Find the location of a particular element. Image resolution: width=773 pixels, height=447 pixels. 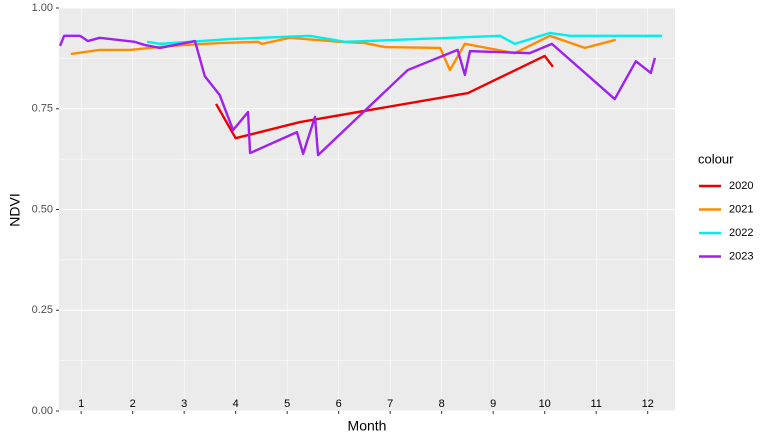

y-tick-label: 0.25 is located at coordinates (42, 310).